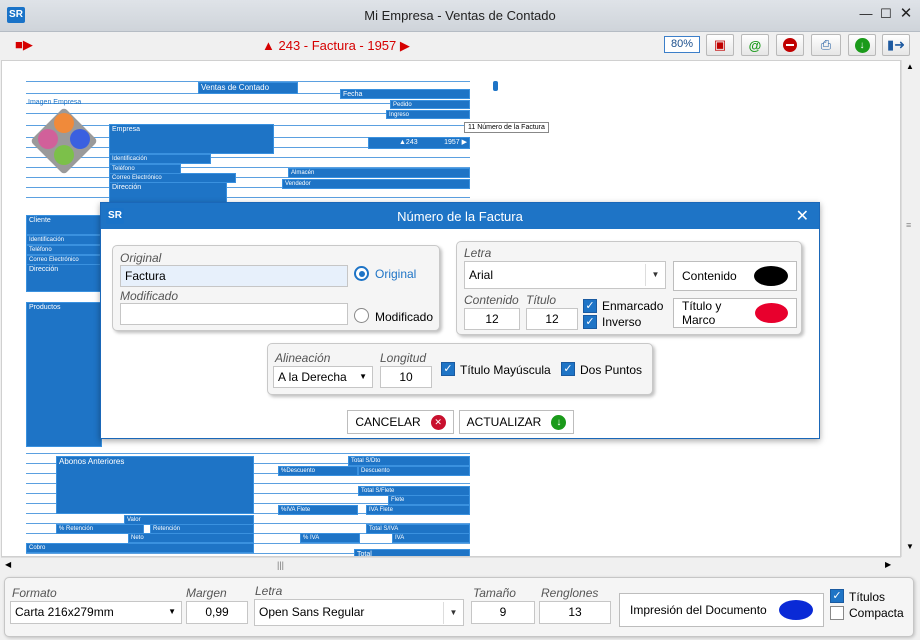 The width and height of the screenshot is (920, 640). What do you see at coordinates (406, 377) in the screenshot?
I see `longitud-input: 10` at bounding box center [406, 377].